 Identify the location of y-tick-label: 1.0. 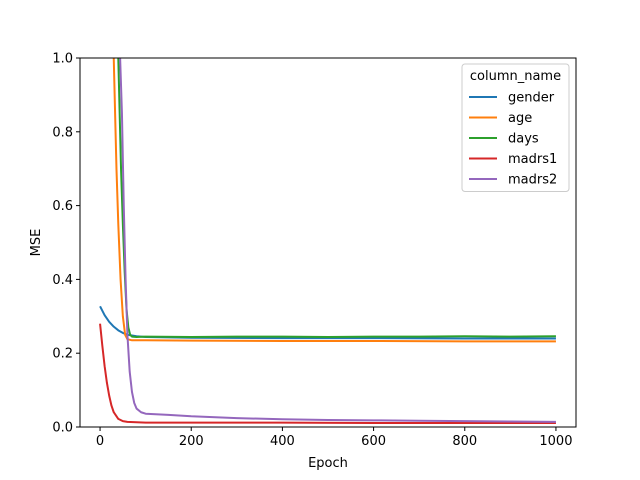
(62, 59).